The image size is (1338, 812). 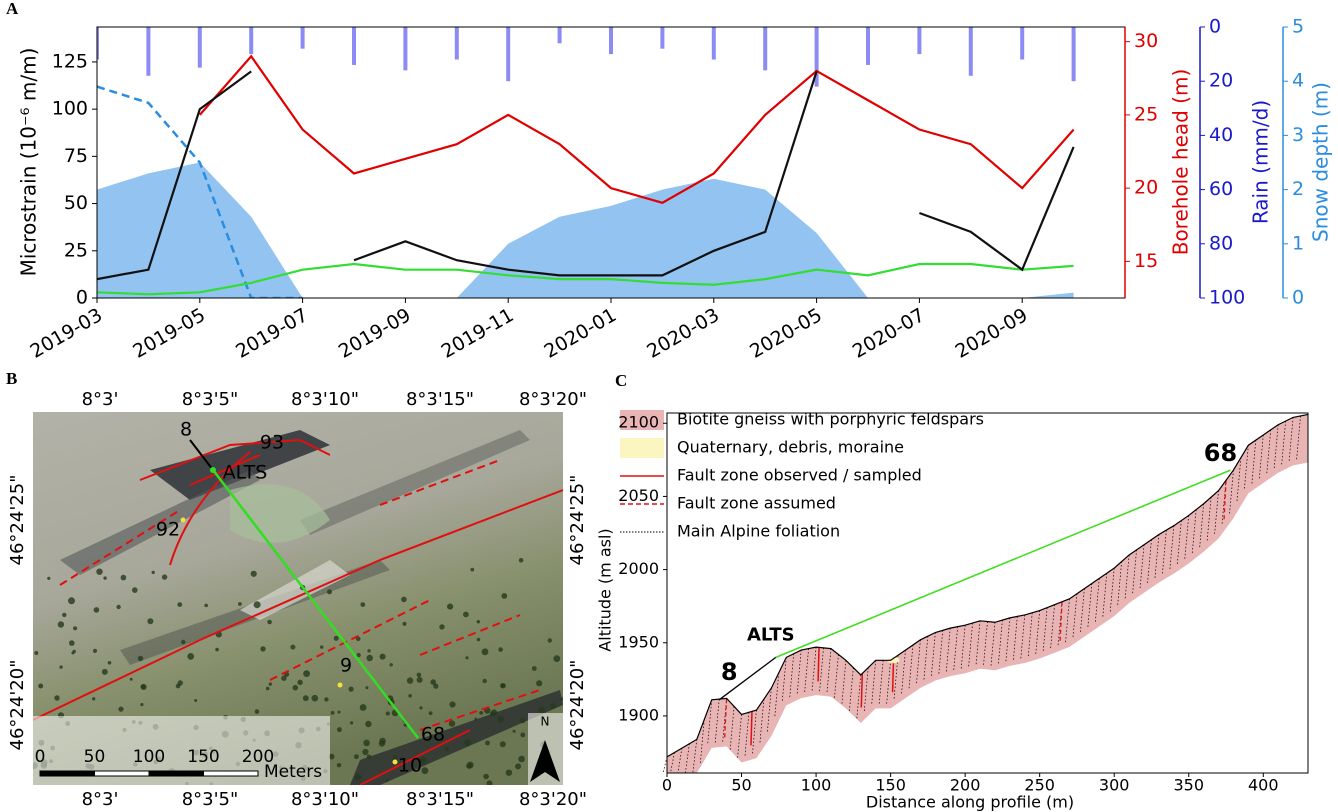 What do you see at coordinates (1321, 162) in the screenshot?
I see `y4-axis-label: Snow depth (m)` at bounding box center [1321, 162].